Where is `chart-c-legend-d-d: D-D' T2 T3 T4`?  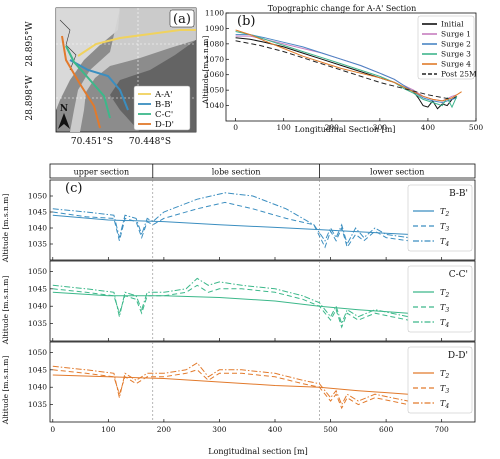
chart-c-legend-d-d: D-D' T2 T3 T4 is located at coordinates (440, 380).